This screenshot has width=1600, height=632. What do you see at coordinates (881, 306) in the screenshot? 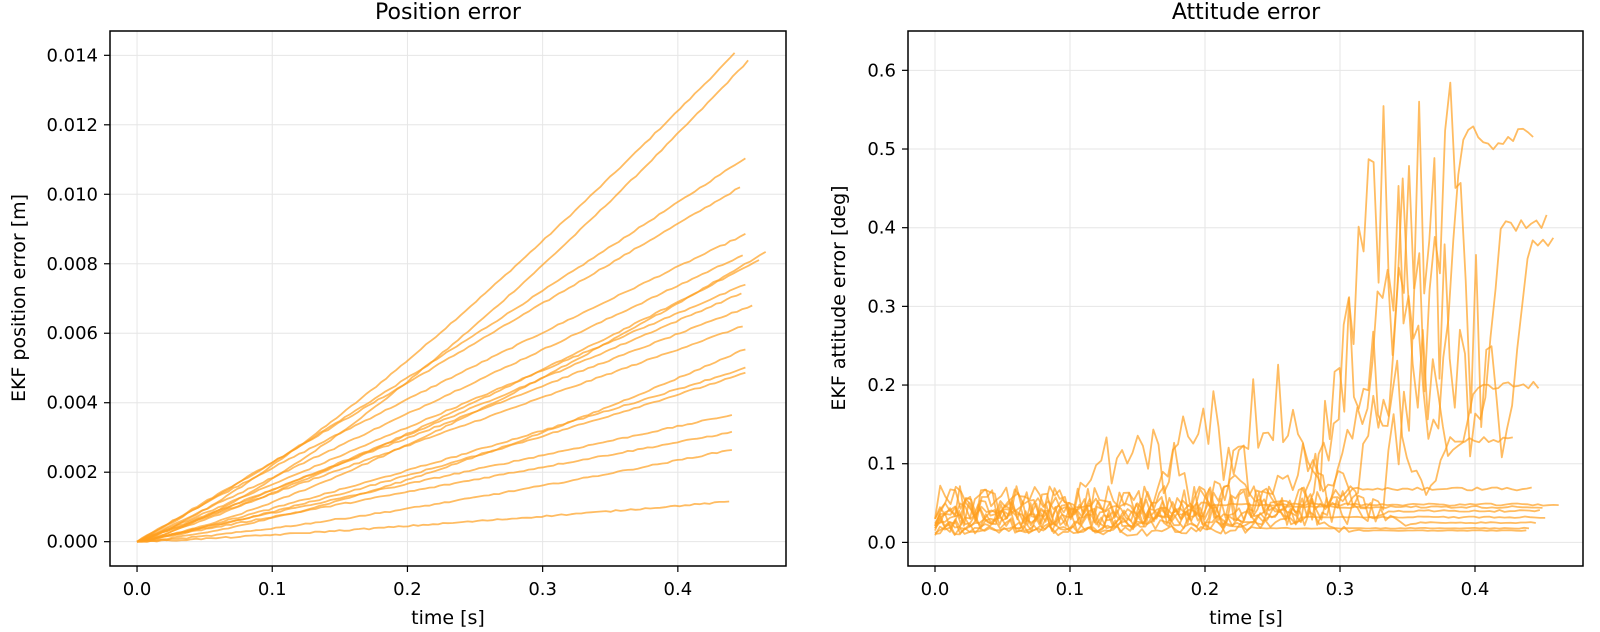
I see `y-tick-label: 0.3` at bounding box center [881, 306].